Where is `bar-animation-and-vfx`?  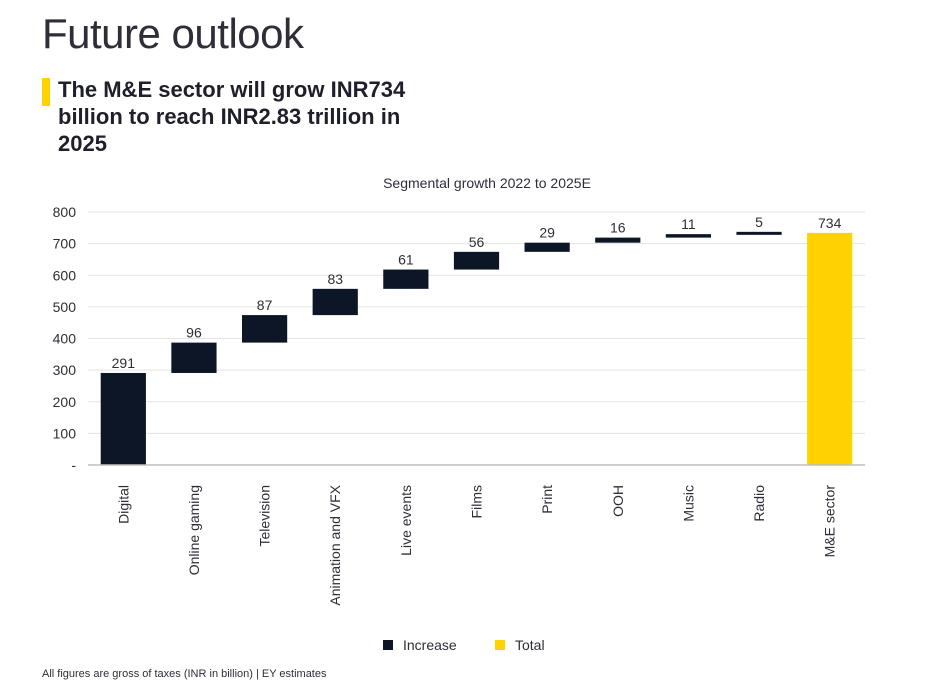
bar-animation-and-vfx is located at coordinates (335, 302).